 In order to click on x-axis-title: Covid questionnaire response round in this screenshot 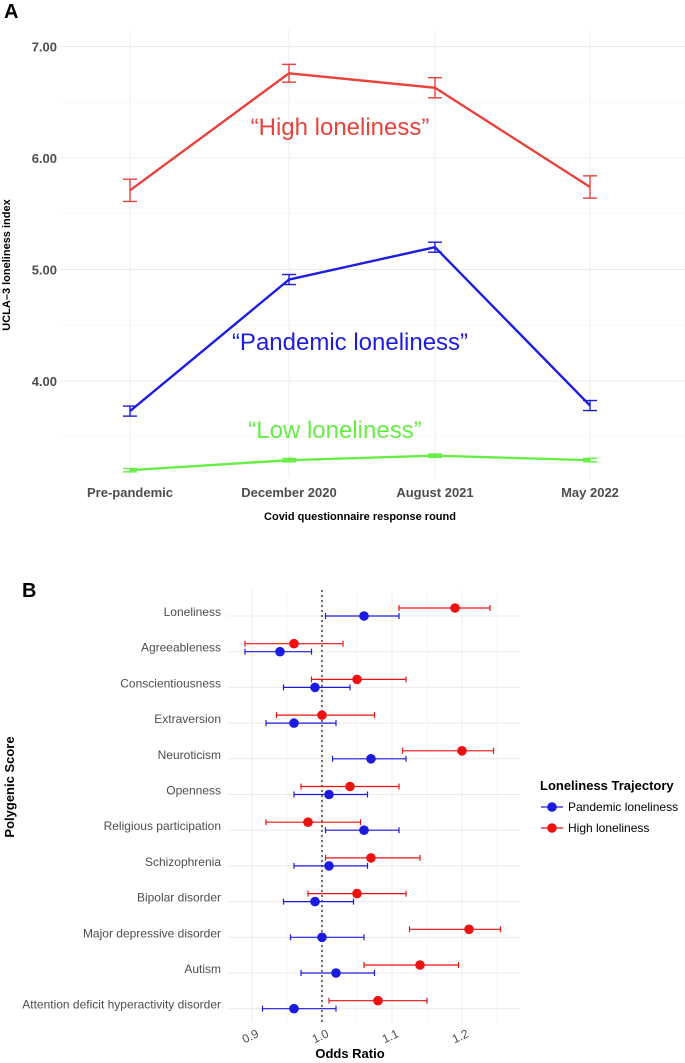, I will do `click(360, 517)`.